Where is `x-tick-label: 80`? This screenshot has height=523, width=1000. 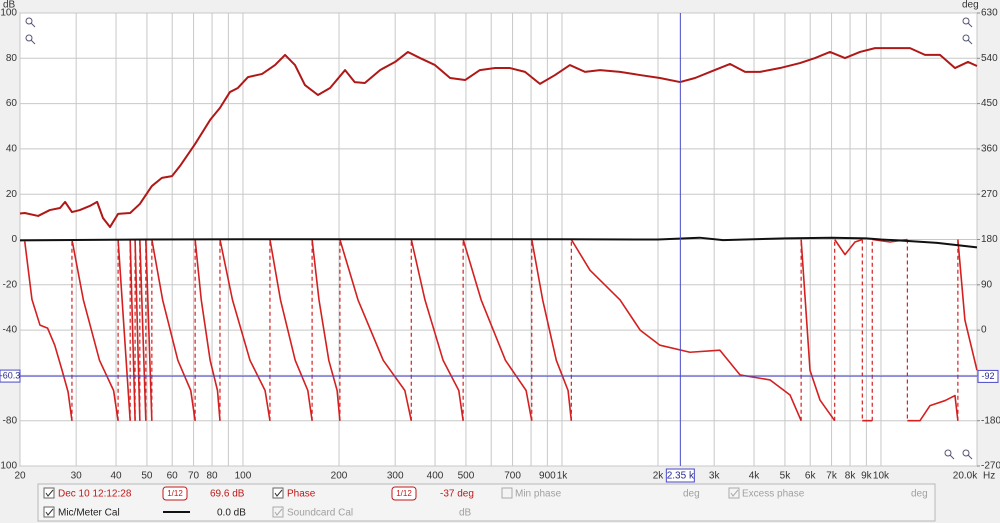 x-tick-label: 80 is located at coordinates (212, 476).